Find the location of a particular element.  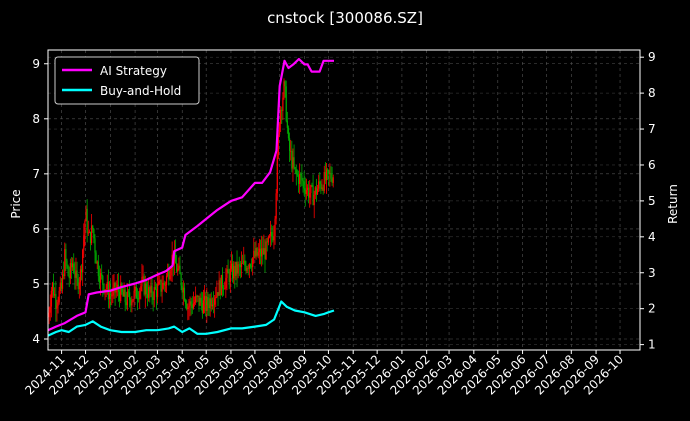

y2-tick-label: 5 is located at coordinates (652, 201).